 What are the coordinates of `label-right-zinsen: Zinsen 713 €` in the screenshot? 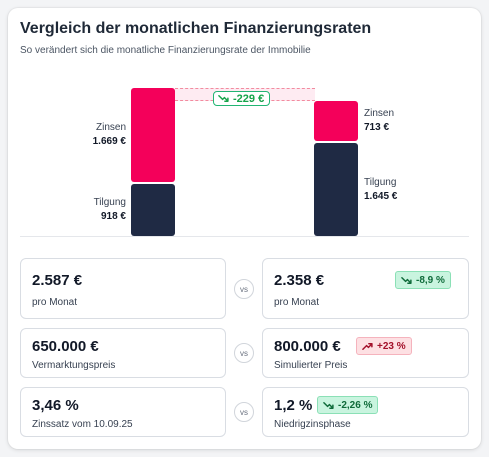 It's located at (379, 121).